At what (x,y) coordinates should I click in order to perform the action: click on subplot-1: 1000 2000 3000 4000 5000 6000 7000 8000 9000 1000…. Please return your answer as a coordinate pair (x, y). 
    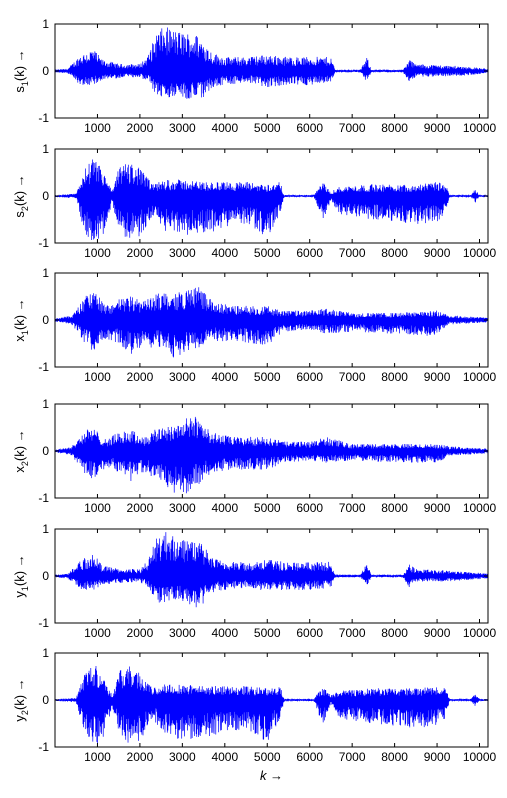
    Looking at the image, I should click on (254, 76).